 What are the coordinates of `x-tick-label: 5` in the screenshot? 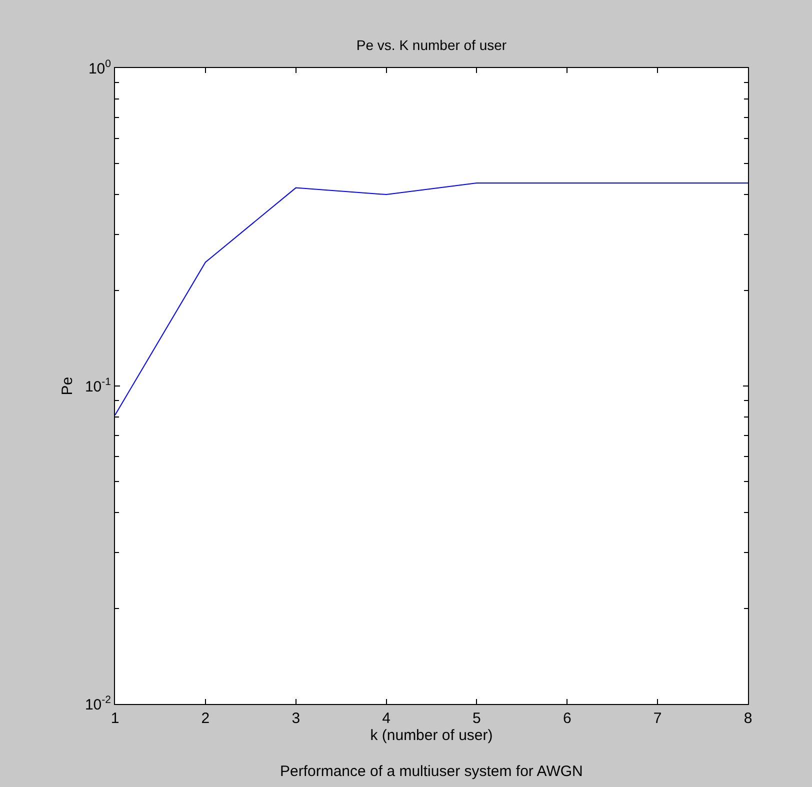 It's located at (476, 718).